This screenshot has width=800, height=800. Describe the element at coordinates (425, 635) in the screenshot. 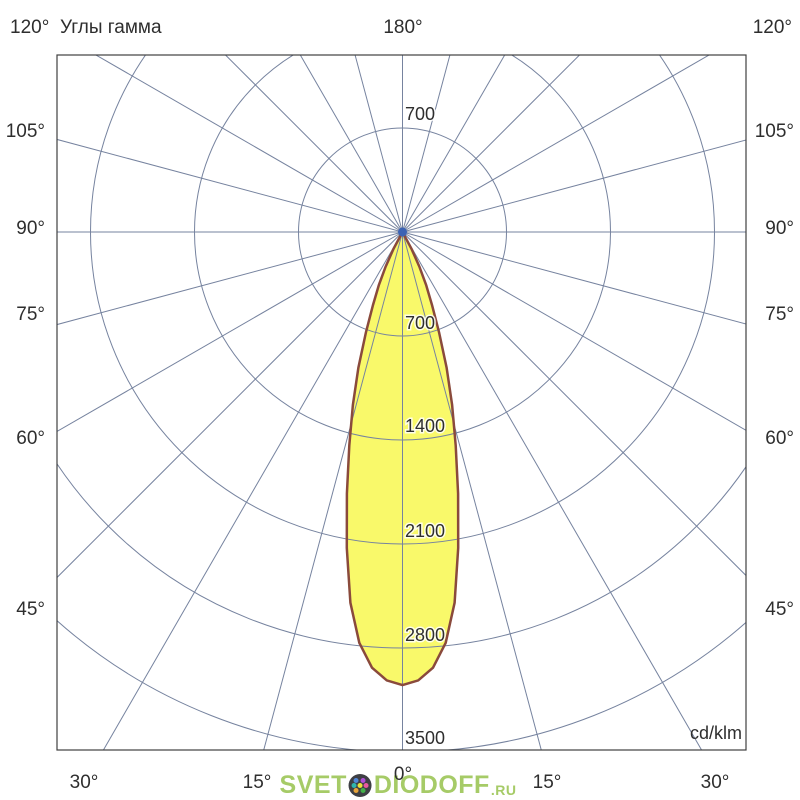

I see `radial-tick-2800: 2800` at that location.